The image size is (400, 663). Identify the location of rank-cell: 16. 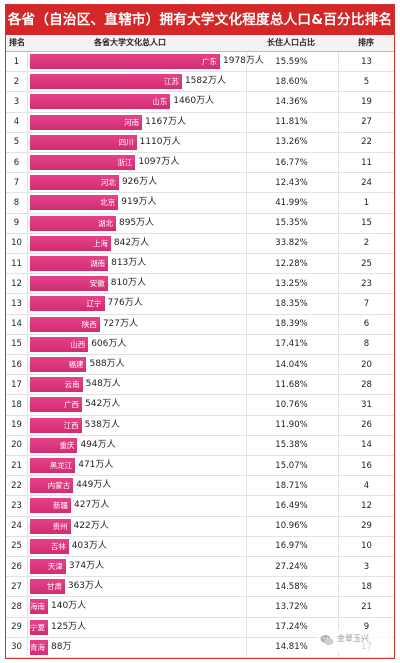
(17, 365).